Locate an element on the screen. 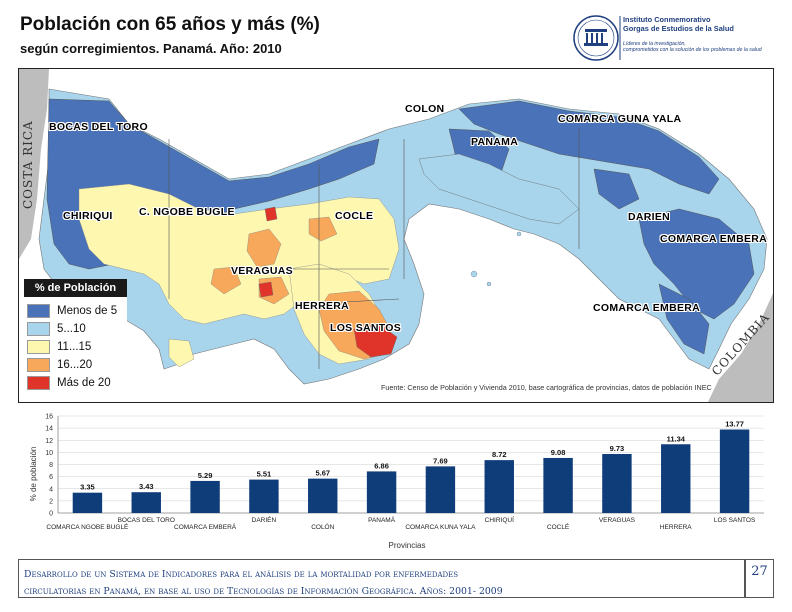  x-tick-label: LOS SANTOS is located at coordinates (735, 520).